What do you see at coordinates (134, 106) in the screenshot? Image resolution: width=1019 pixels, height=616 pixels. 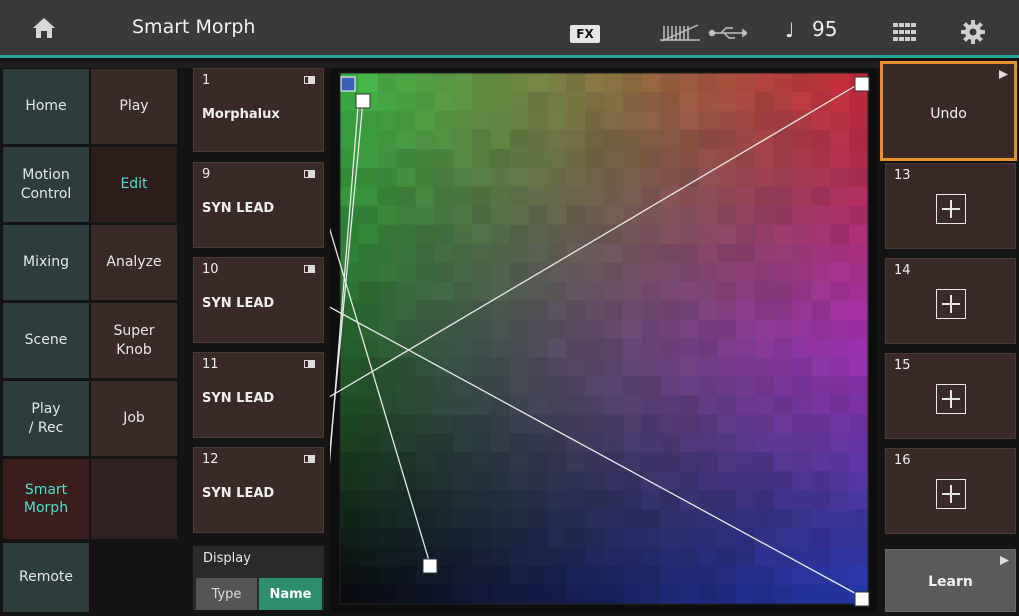 I see `nav-play: Play` at bounding box center [134, 106].